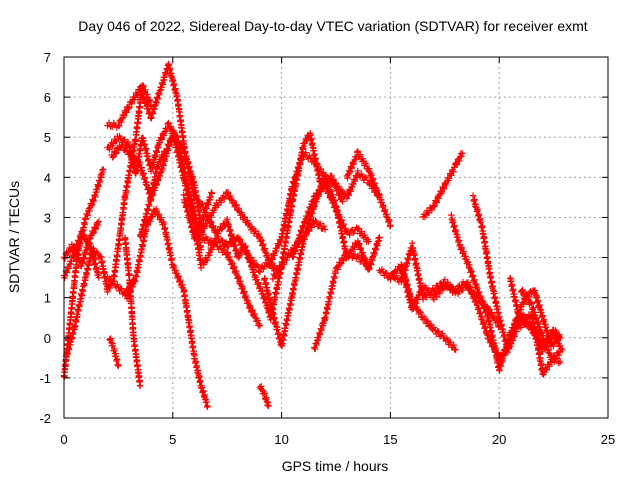 The image size is (640, 480). Describe the element at coordinates (47, 217) in the screenshot. I see `y-tick-label: 3` at that location.